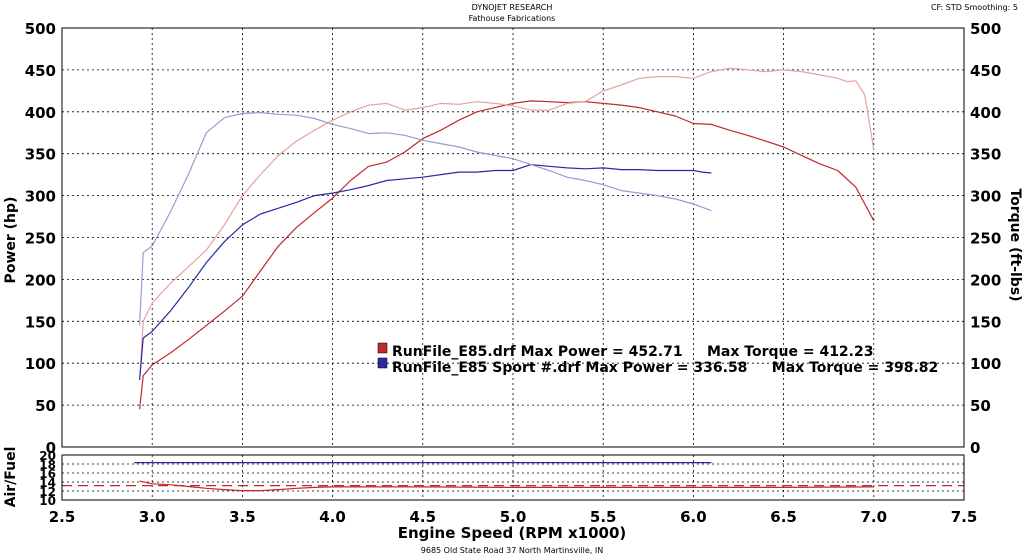 The image size is (1024, 557). I want to click on y-tick-label-left: 50, so click(45, 406).